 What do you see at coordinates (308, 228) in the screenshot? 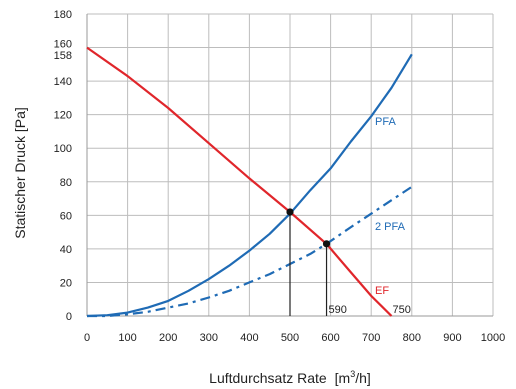
I see `intersection-points` at bounding box center [308, 228].